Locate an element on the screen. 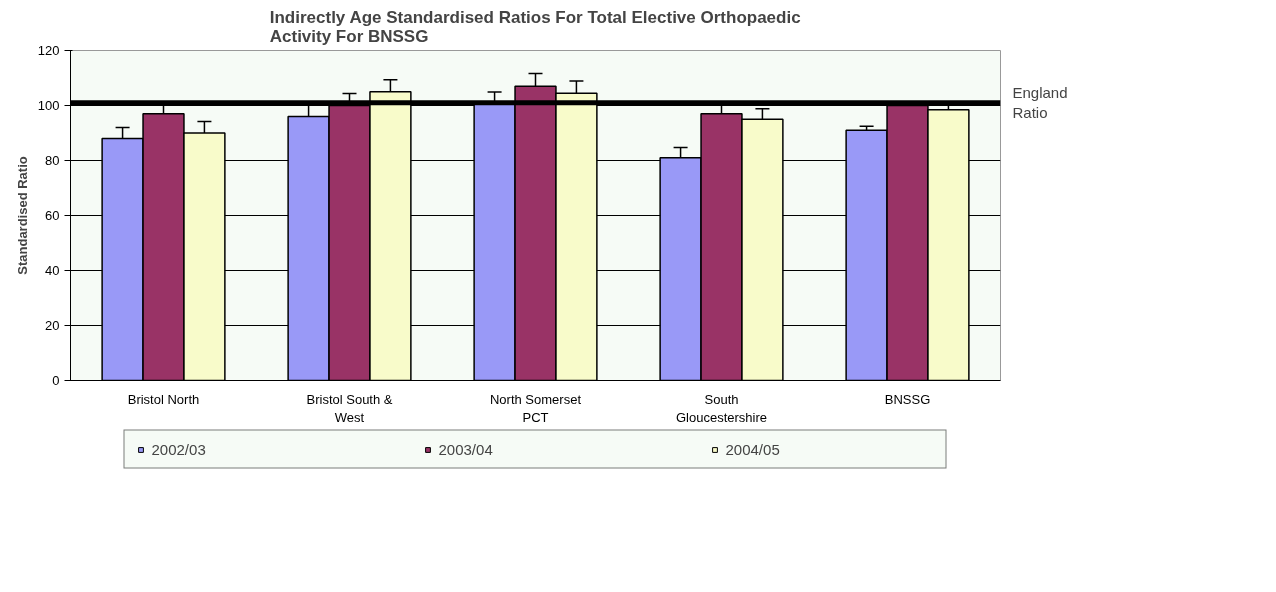 This screenshot has width=1276, height=592. y-tick-label: 20 is located at coordinates (52, 325).